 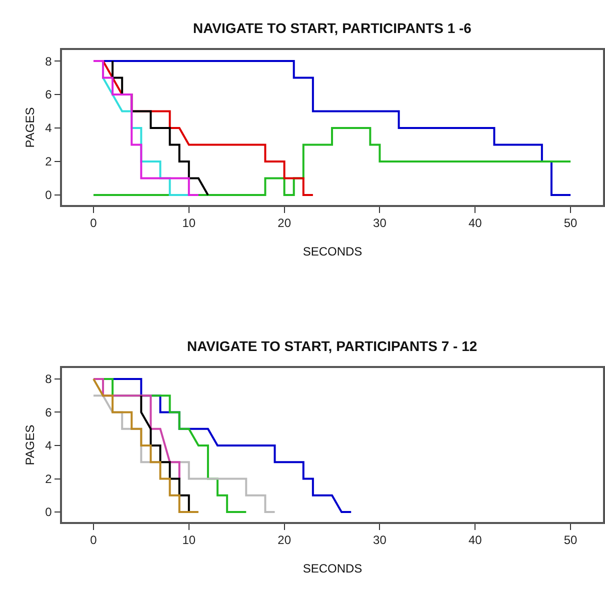 I want to click on chart-title: NAVIGATE TO START, PARTICIPANTS 1 -6, so click(x=332, y=28).